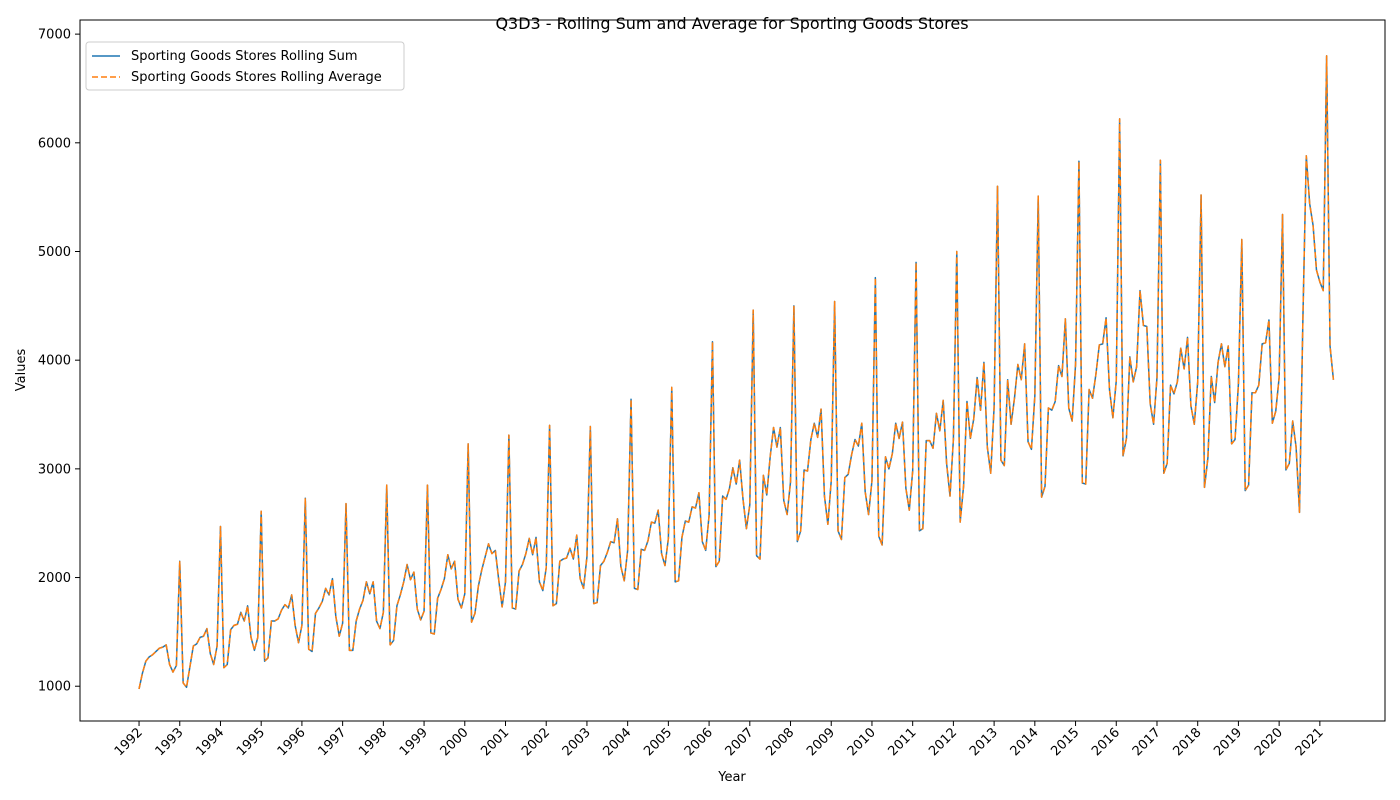 The image size is (1400, 800). What do you see at coordinates (54, 578) in the screenshot?
I see `y-tick-label: 2000` at bounding box center [54, 578].